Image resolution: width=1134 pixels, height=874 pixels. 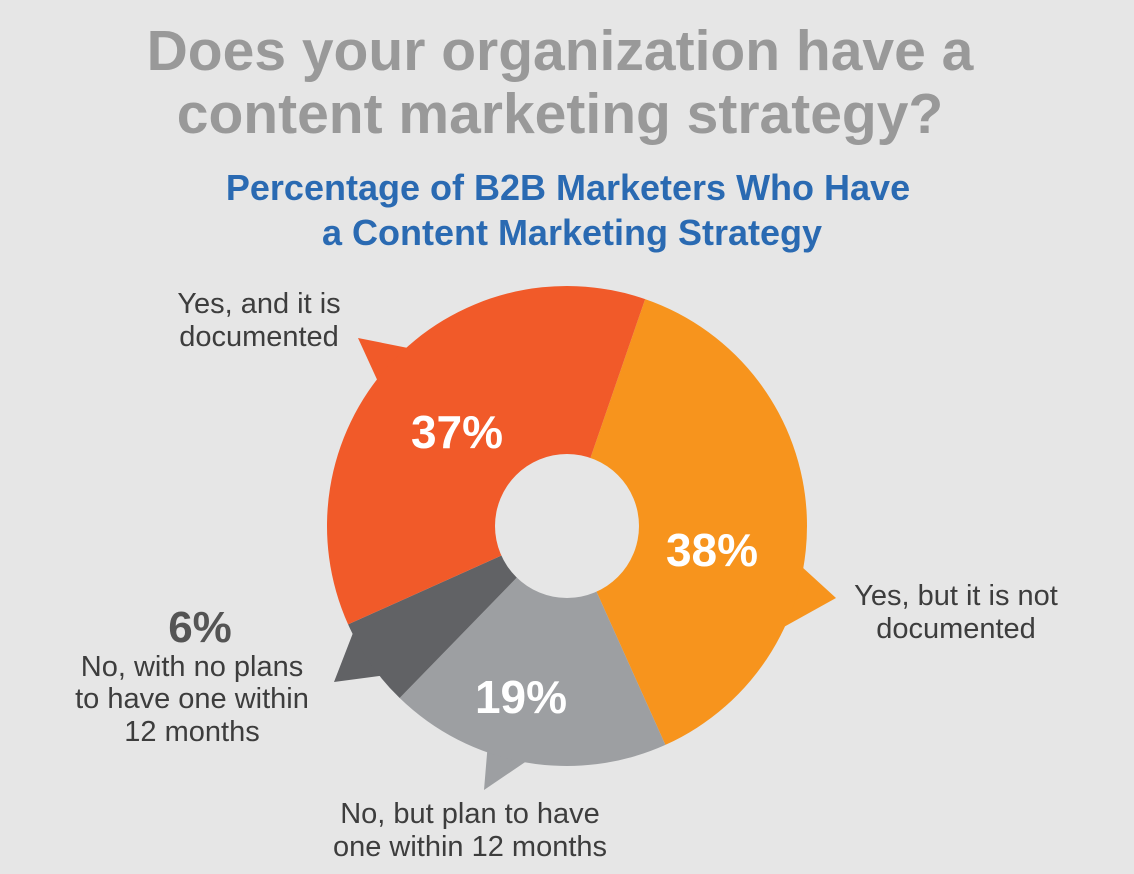 What do you see at coordinates (561, 51) in the screenshot?
I see `headline-line-1: Does your organization have a` at bounding box center [561, 51].